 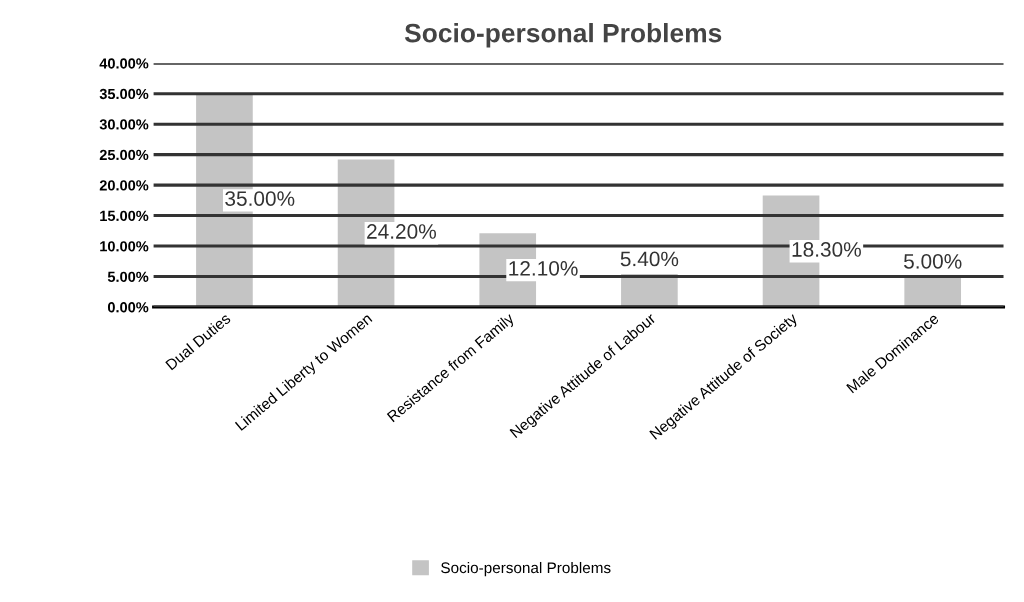 I want to click on y-tick-label: 5.00%, so click(x=128, y=276).